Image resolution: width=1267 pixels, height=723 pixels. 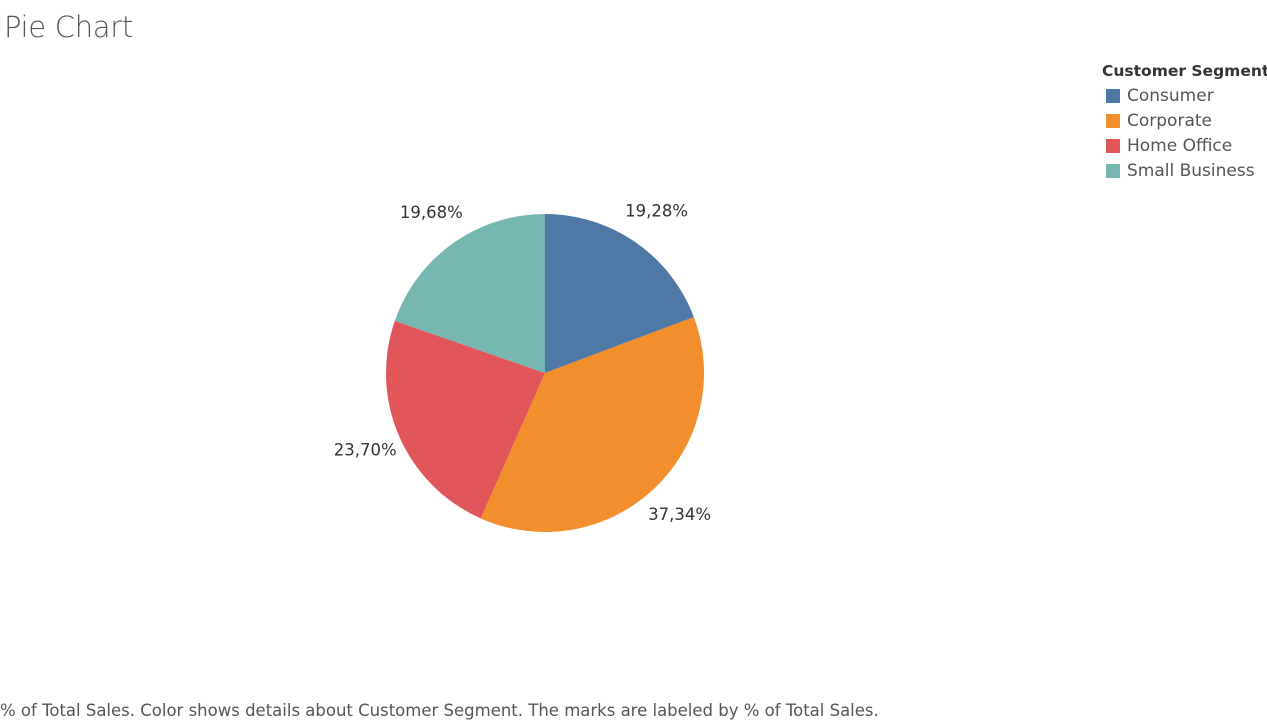 I want to click on legend-label: Consumer, so click(x=1170, y=95).